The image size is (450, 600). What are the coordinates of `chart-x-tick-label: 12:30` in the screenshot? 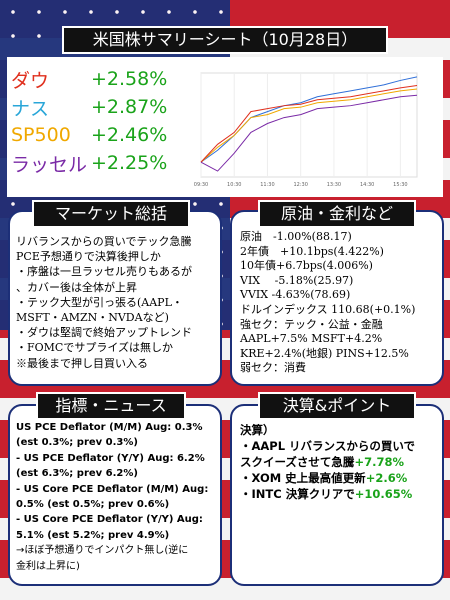 It's located at (300, 185).